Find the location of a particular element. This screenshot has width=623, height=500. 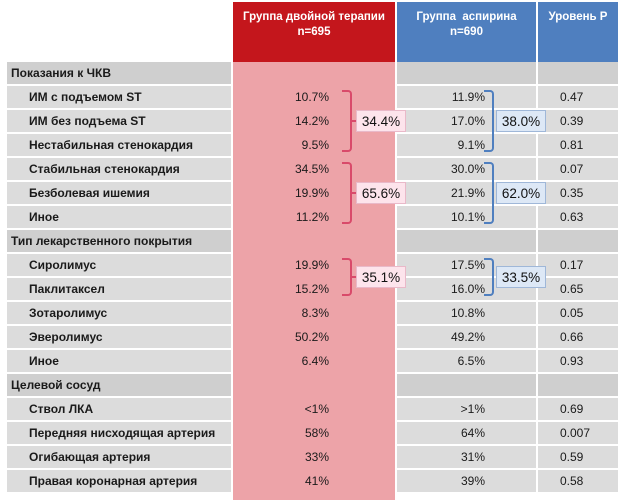

table-row-label: Эверолимус is located at coordinates (66, 337).